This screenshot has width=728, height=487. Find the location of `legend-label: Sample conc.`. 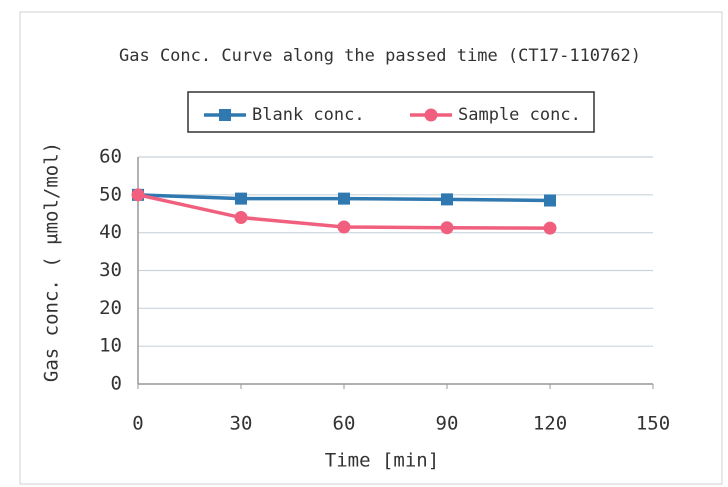

legend-label: Sample conc. is located at coordinates (519, 115).